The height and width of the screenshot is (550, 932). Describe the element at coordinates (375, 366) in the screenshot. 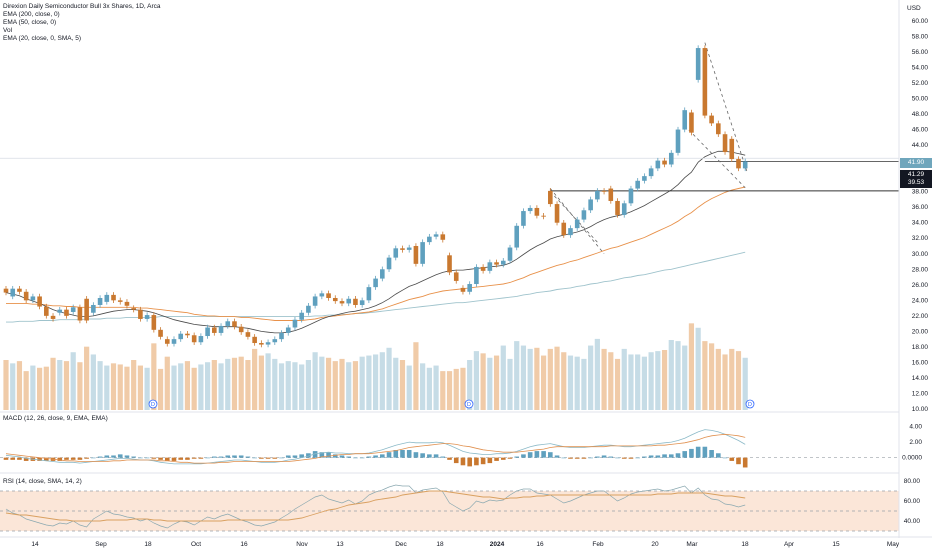

I see `volume-bars` at that location.